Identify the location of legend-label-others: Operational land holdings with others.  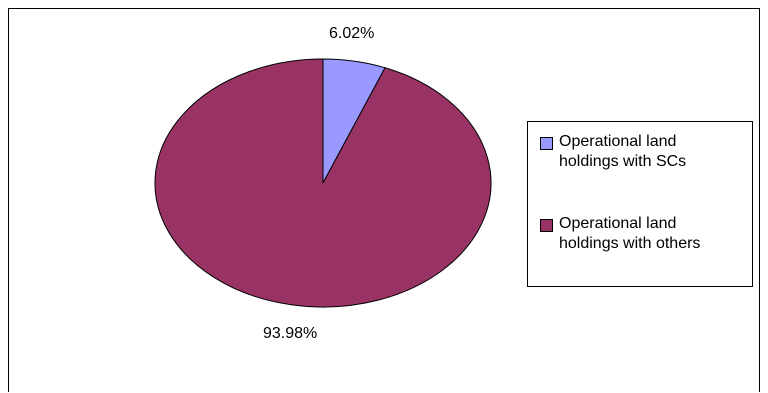
(630, 233).